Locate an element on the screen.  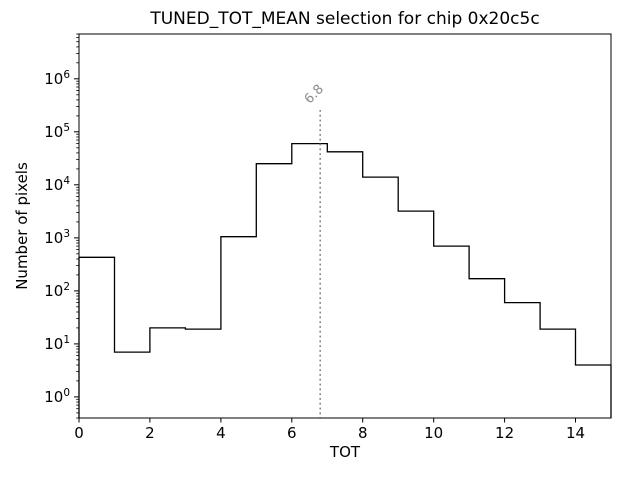
y-tick-label: 10⁶ is located at coordinates (57, 78).